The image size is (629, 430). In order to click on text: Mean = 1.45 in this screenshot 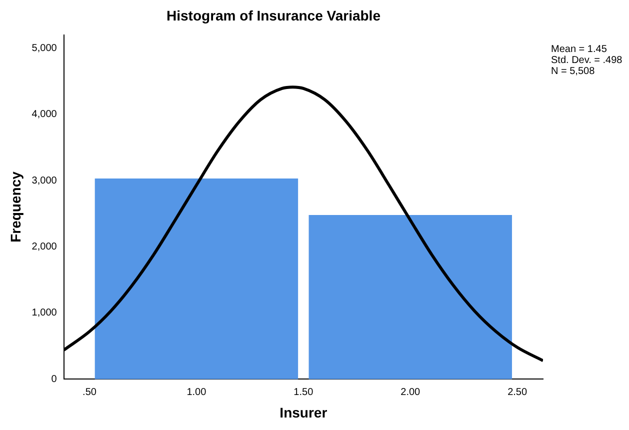, I will do `click(579, 49)`.